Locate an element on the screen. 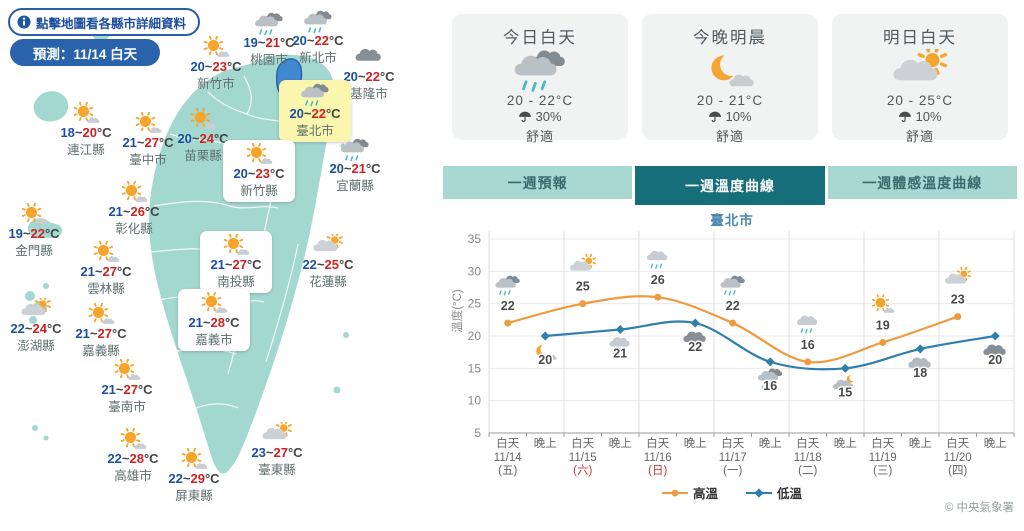  svg-text: 23 is located at coordinates (958, 300).